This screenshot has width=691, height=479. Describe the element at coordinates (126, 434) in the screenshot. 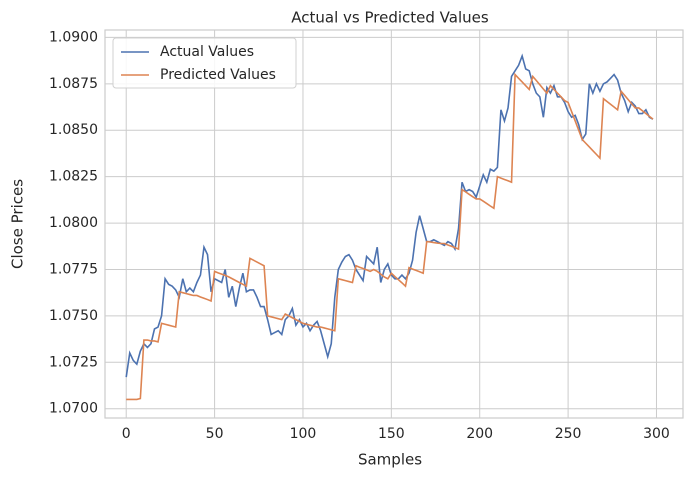

I see `x-tick-label: 0` at that location.